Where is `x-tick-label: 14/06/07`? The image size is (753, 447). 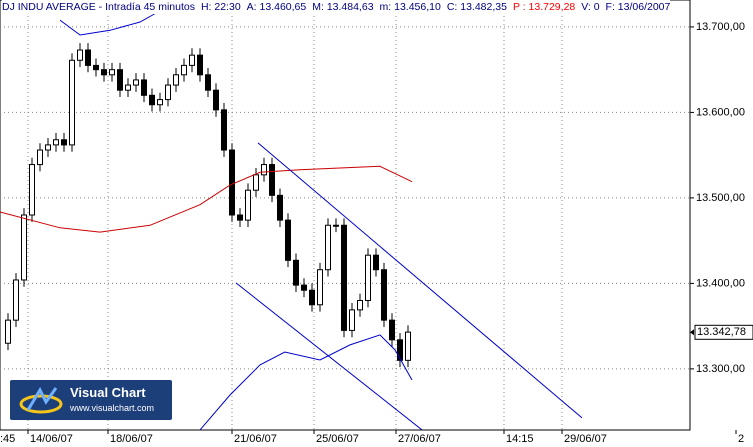
x-tick-label: 14/06/07 is located at coordinates (51, 439).